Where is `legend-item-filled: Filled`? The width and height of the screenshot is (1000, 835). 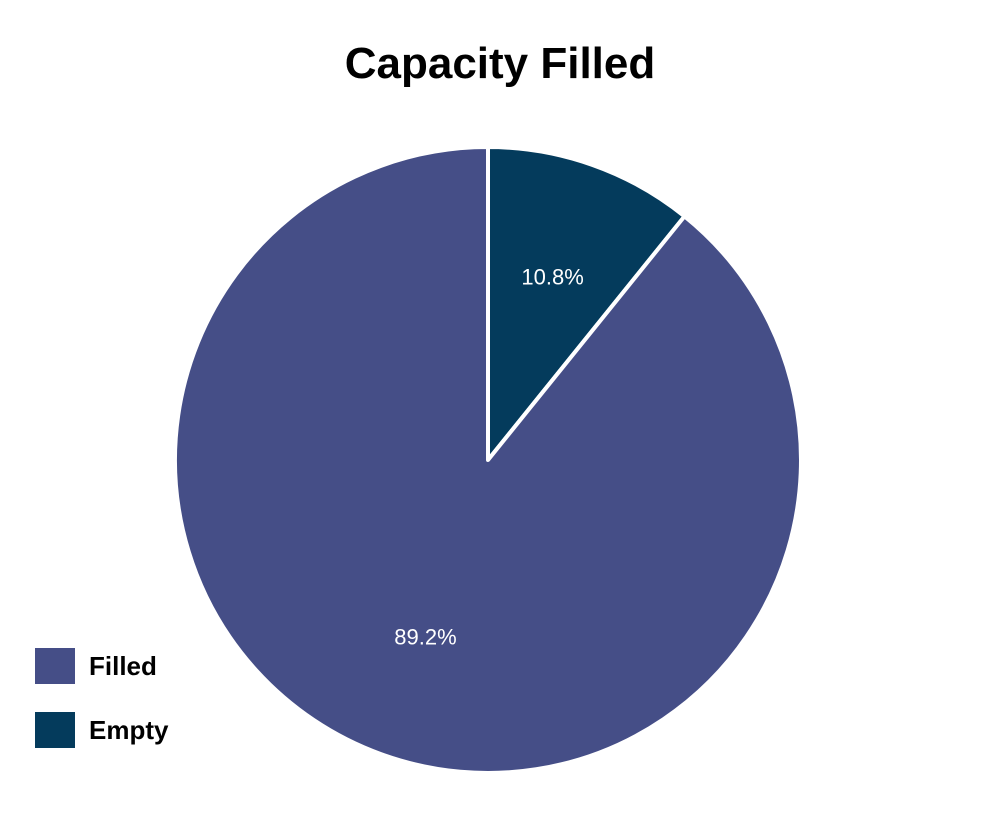 legend-item-filled: Filled is located at coordinates (101, 666).